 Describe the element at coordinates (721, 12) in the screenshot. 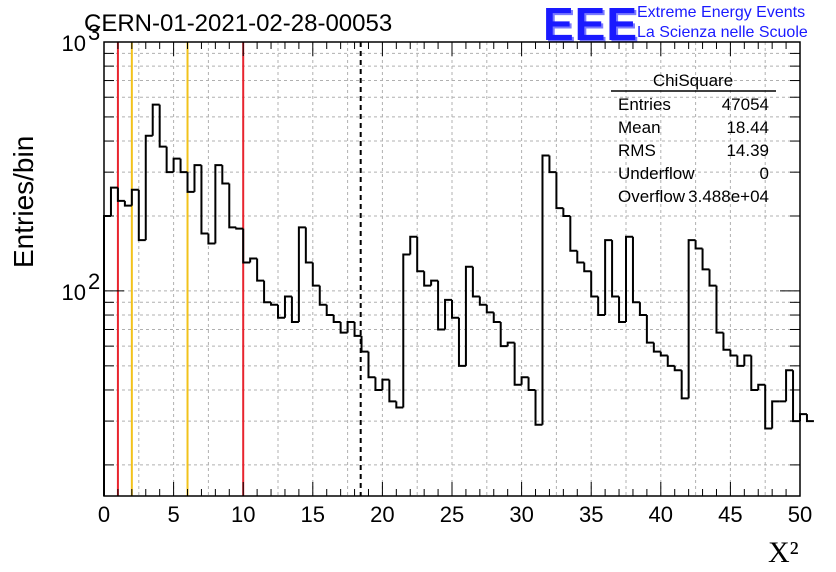

I see `logo-subtitle-line1: Extreme Energy Events` at that location.